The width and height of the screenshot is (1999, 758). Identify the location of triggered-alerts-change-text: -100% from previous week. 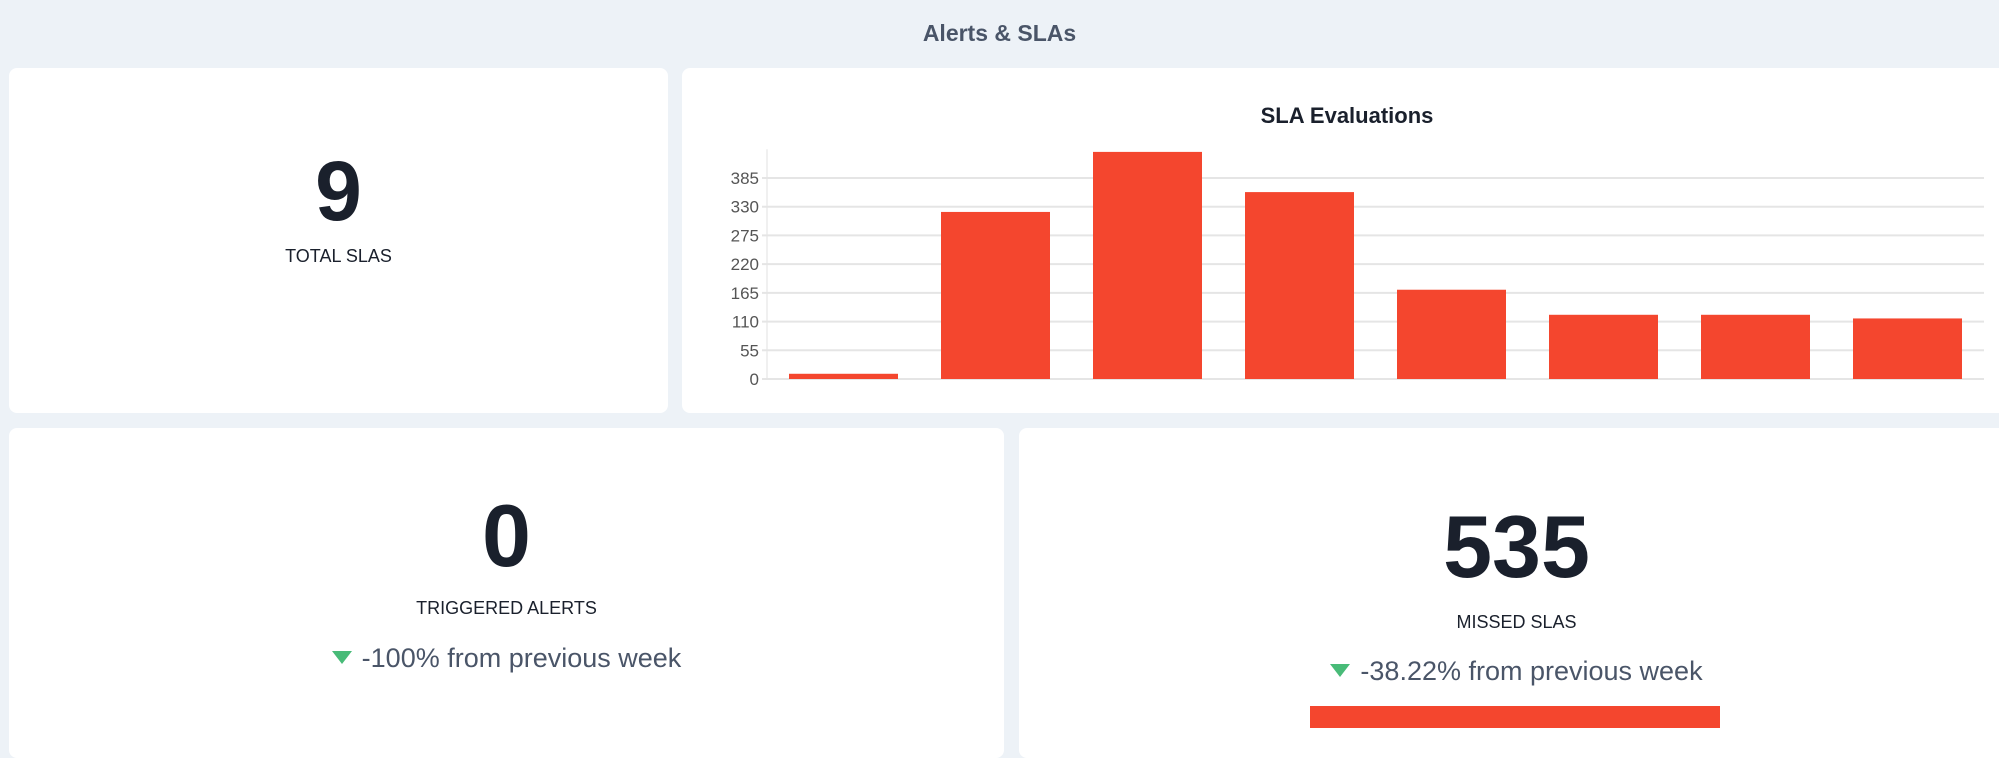
(521, 658).